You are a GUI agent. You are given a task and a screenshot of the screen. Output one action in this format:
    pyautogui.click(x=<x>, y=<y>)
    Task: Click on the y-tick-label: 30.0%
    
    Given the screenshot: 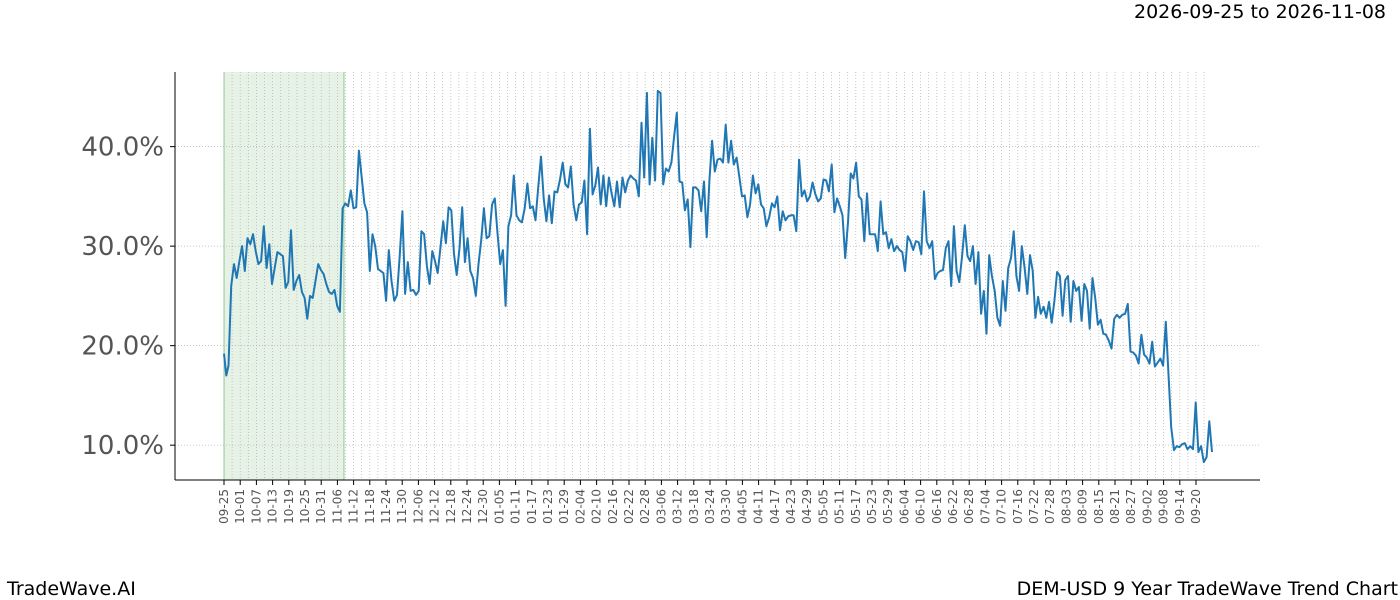 What is the action you would take?
    pyautogui.click(x=122, y=247)
    